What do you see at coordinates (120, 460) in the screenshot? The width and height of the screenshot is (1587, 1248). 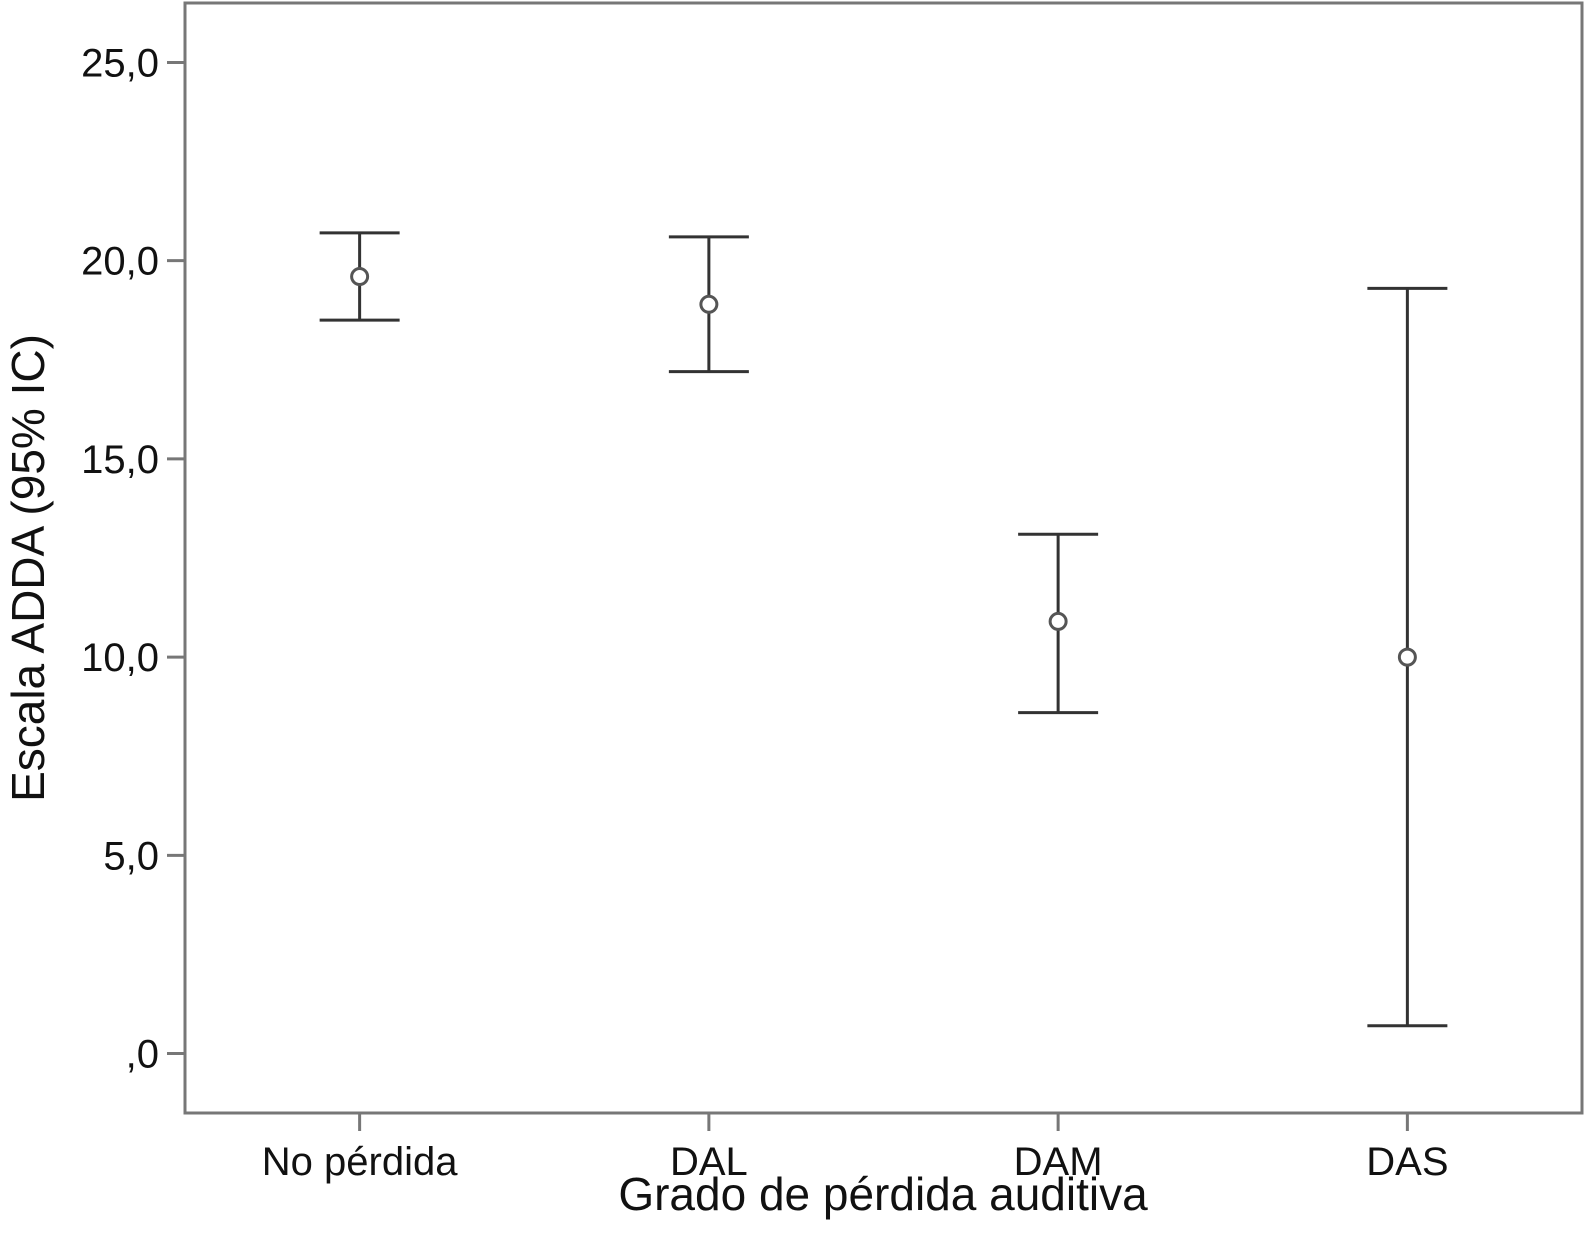 I see `y-tick-label: 15,0` at bounding box center [120, 460].